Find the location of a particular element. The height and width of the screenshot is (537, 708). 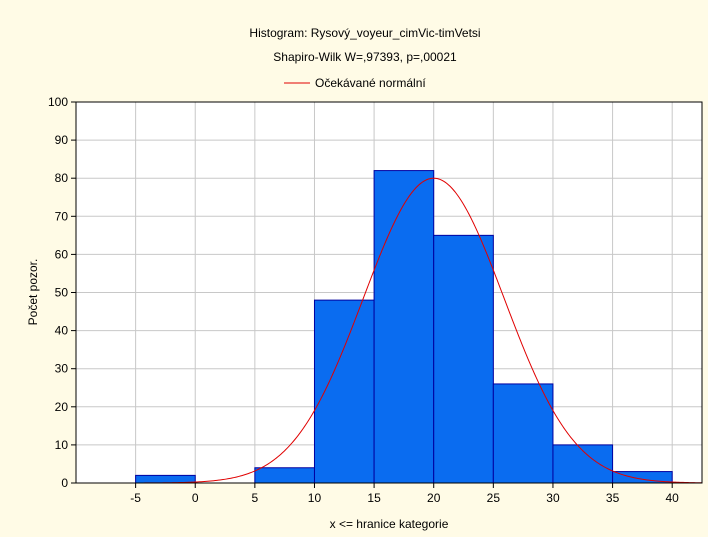

x-tick-label: 40 is located at coordinates (673, 498).